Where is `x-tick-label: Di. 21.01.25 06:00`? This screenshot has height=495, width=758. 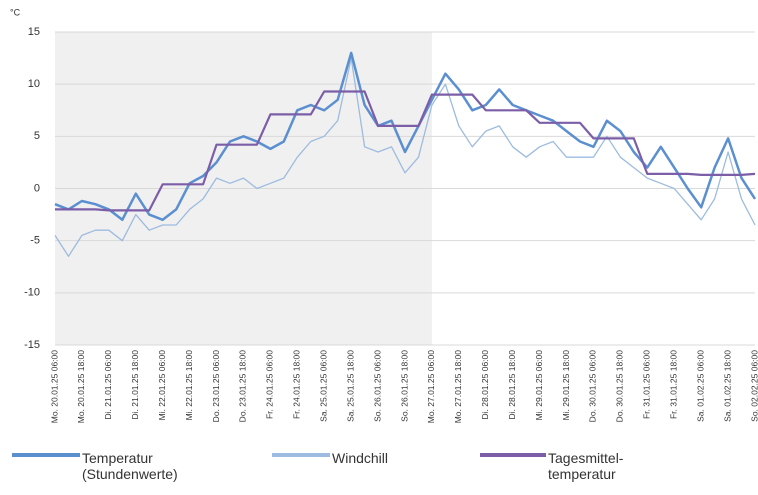
x-tick-label: Di. 21.01.25 06:00 is located at coordinates (108, 385).